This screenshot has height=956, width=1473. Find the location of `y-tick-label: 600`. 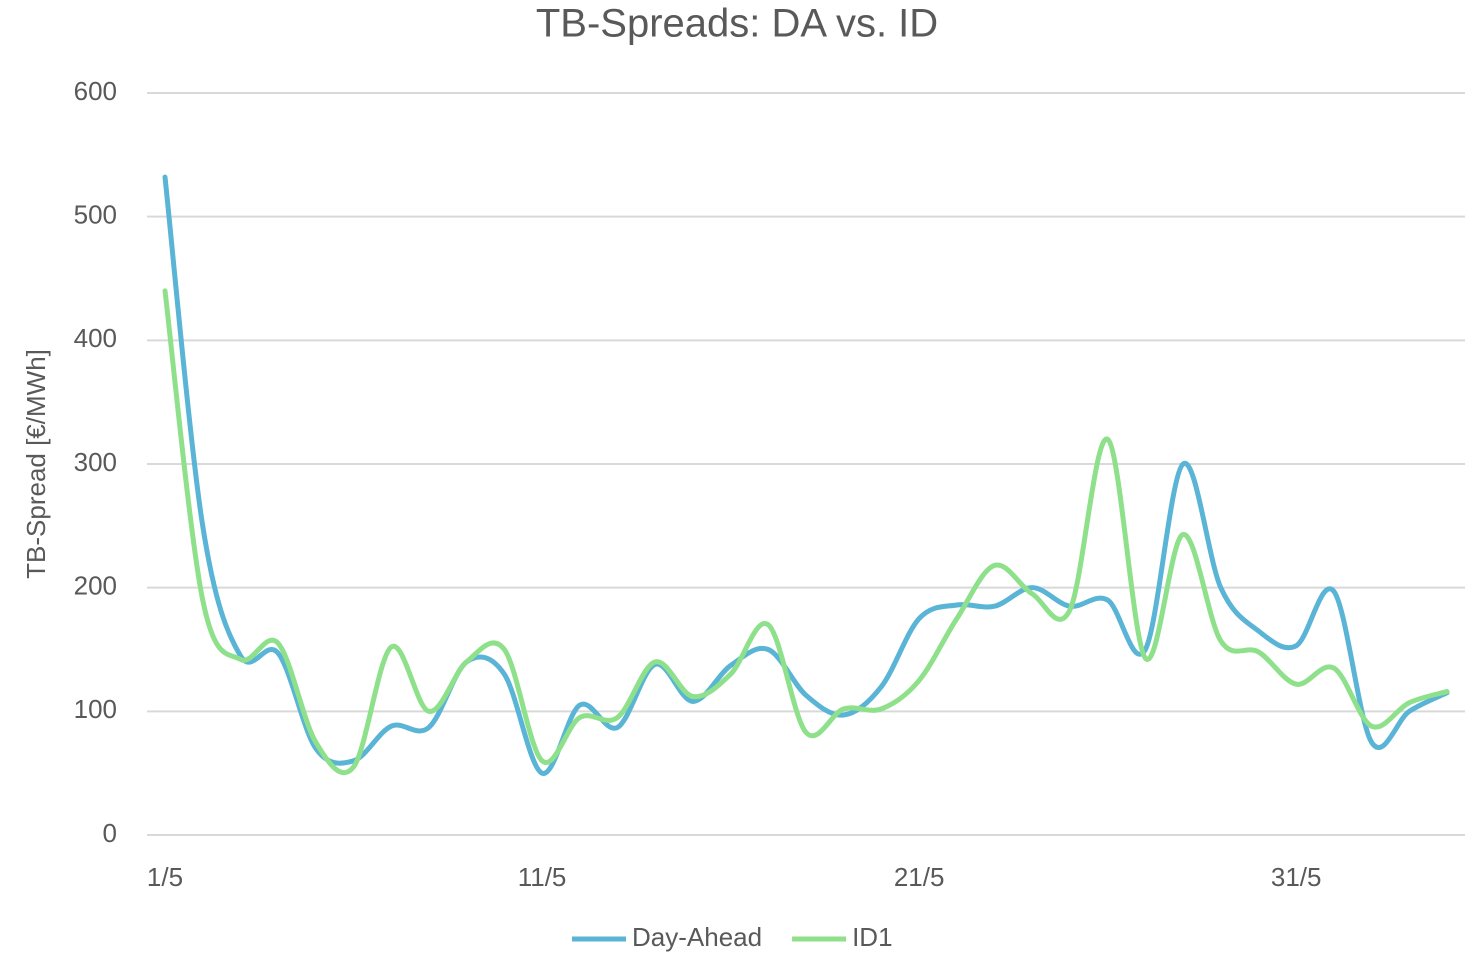

y-tick-label: 600 is located at coordinates (95, 91).